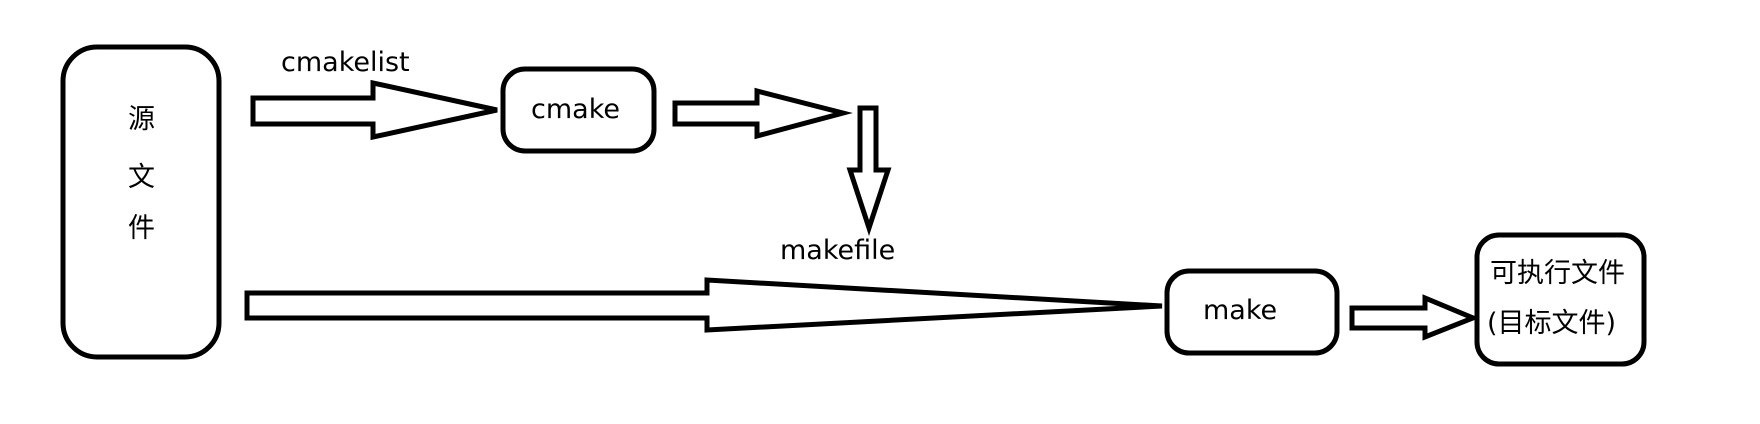  Describe the element at coordinates (1551, 323) in the screenshot. I see `target-file-label: (目标文件)` at that location.